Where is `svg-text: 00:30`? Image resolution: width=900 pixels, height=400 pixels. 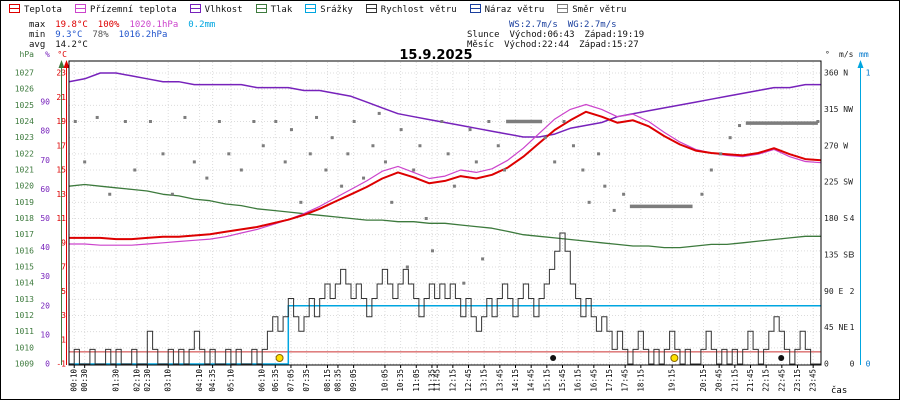 svg-text: 00:30 is located at coordinates (84, 380).